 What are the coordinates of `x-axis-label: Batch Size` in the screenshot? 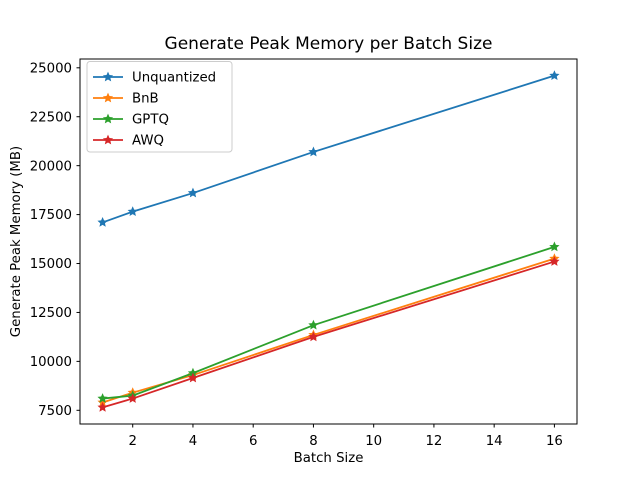 It's located at (329, 458).